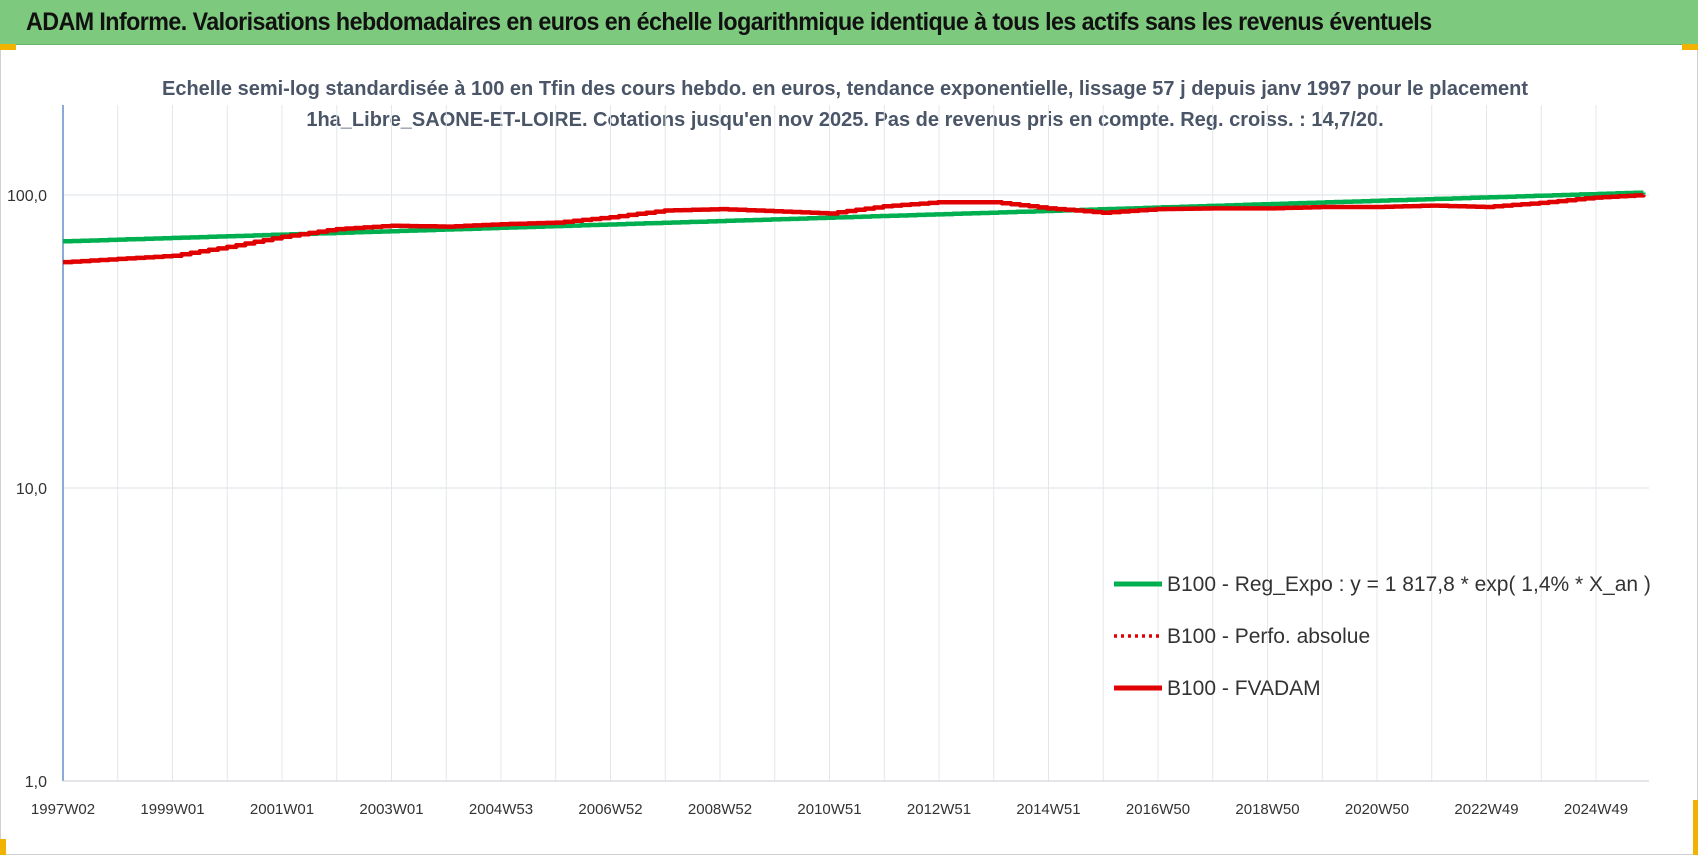  I want to click on x-tick-label: 2022W49, so click(1486, 809).